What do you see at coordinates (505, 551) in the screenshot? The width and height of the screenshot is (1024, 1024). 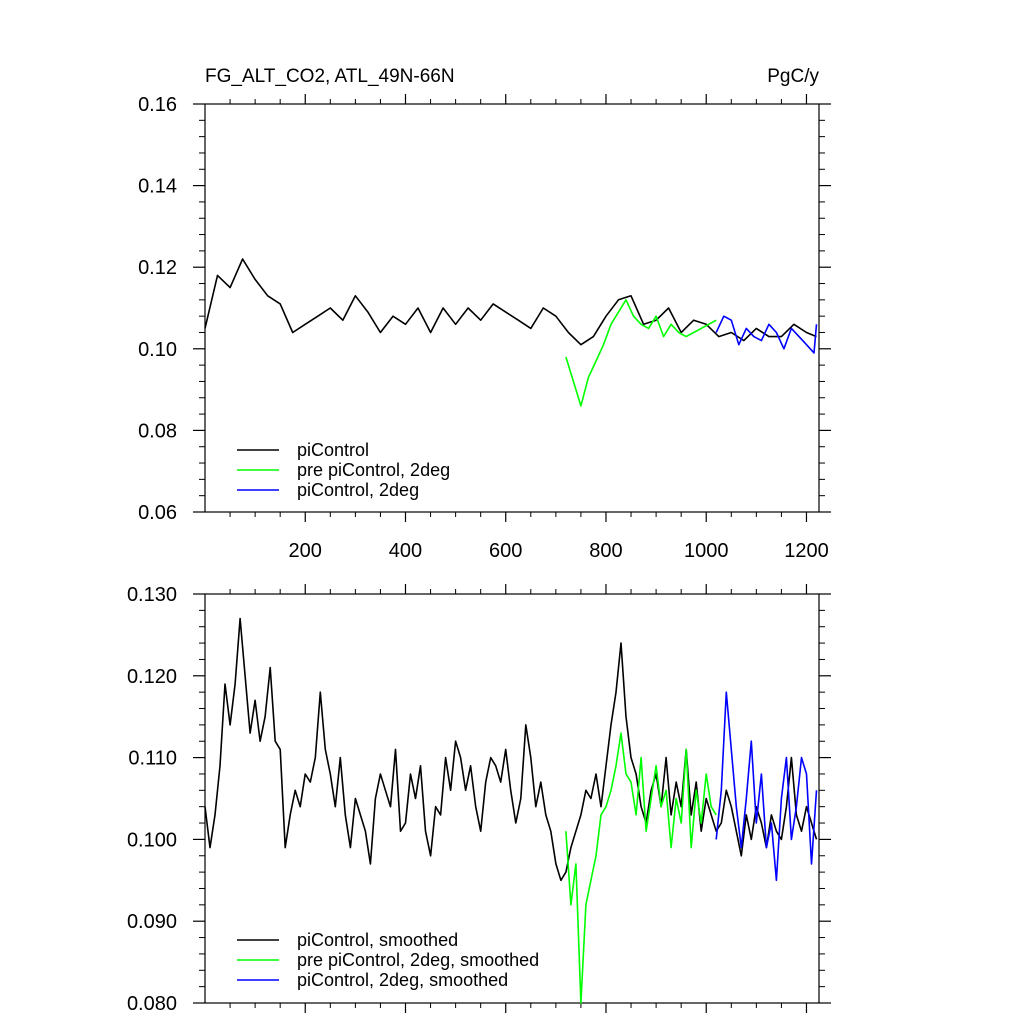 I see `top-x-tick-label-600: 600` at bounding box center [505, 551].